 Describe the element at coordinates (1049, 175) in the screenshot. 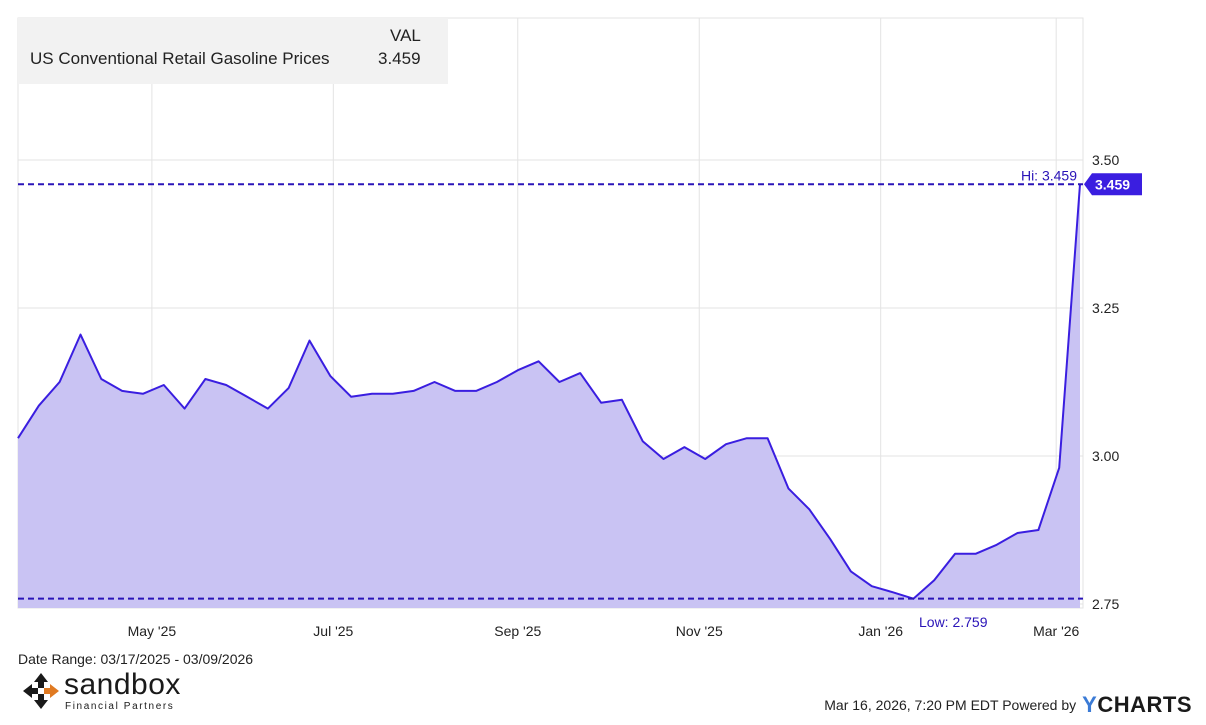

I see `high-label: Hi: 3.459` at that location.